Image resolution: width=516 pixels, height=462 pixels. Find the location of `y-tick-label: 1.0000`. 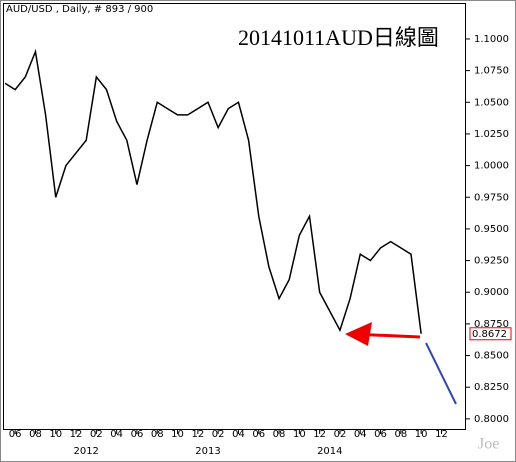

y-tick-label: 1.0000 is located at coordinates (491, 166).